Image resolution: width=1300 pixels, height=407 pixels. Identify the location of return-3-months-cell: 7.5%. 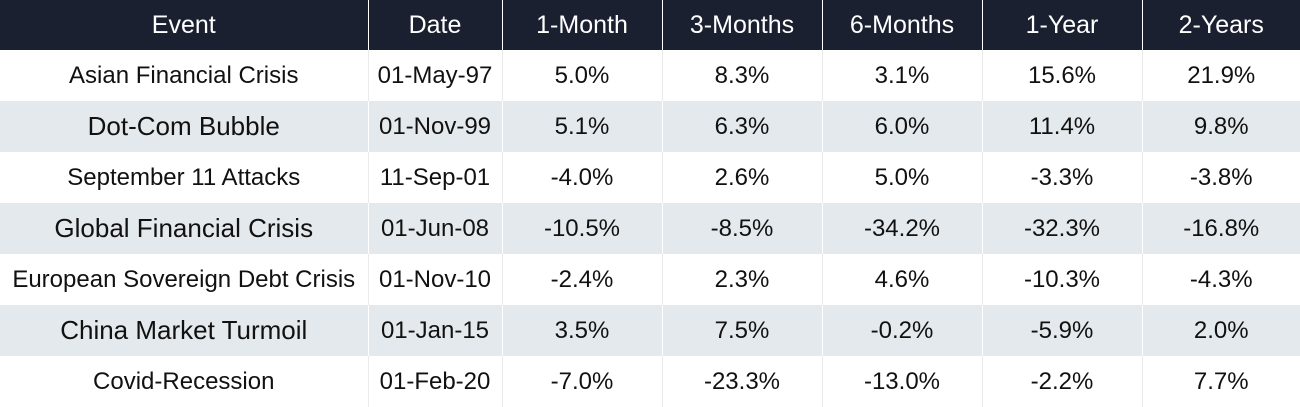
(742, 330).